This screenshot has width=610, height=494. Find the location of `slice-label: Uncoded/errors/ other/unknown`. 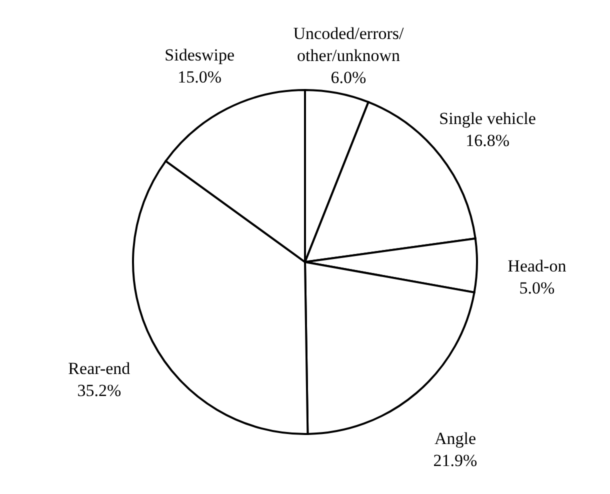

slice-label: Uncoded/errors/ other/unknown is located at coordinates (348, 45).